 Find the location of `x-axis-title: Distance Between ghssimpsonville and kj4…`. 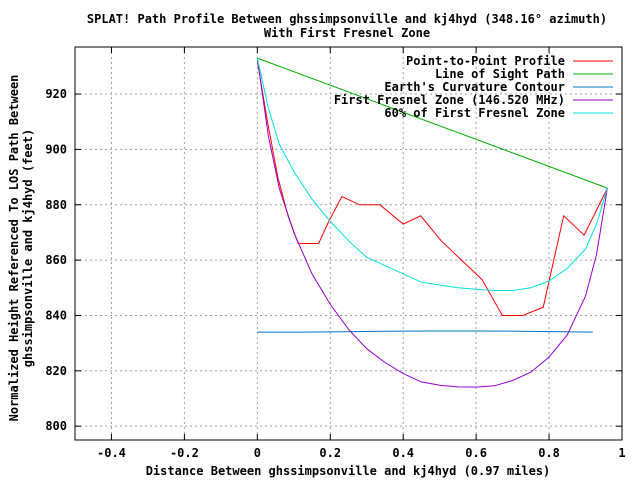

x-axis-title: Distance Between ghssimpsonville and kj4… is located at coordinates (348, 471).